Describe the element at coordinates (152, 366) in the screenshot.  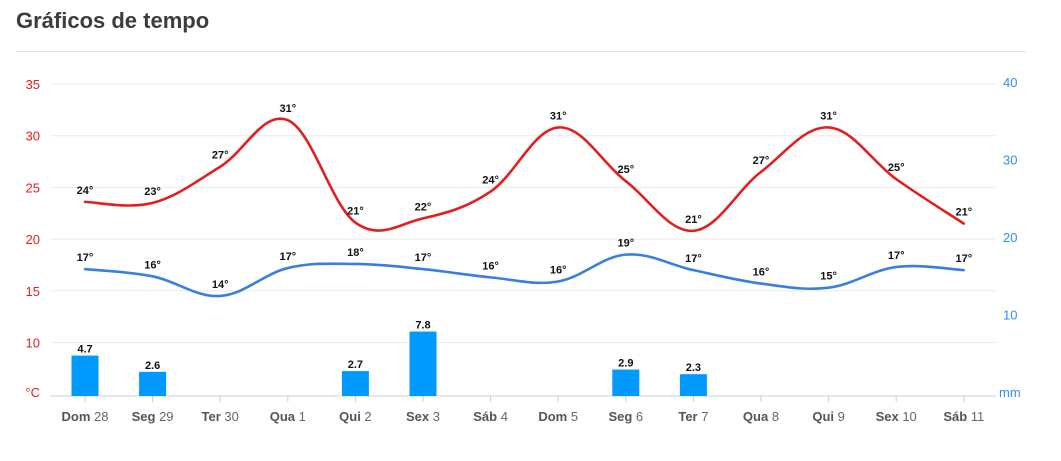
I see `precip-value-label: 2.6` at that location.